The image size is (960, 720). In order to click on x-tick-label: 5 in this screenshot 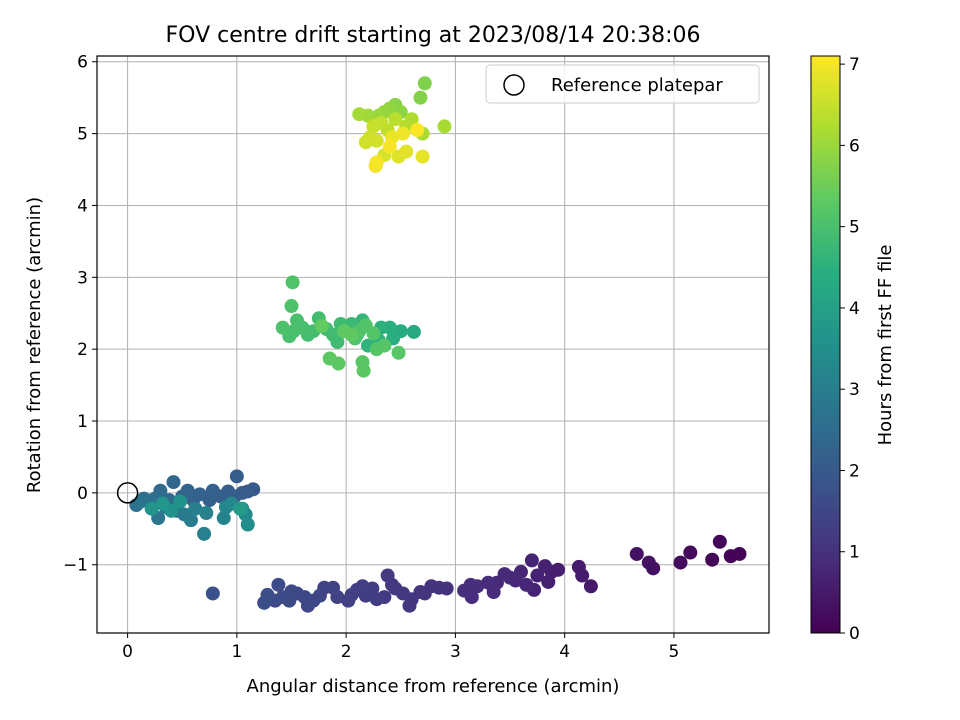, I will do `click(674, 652)`.